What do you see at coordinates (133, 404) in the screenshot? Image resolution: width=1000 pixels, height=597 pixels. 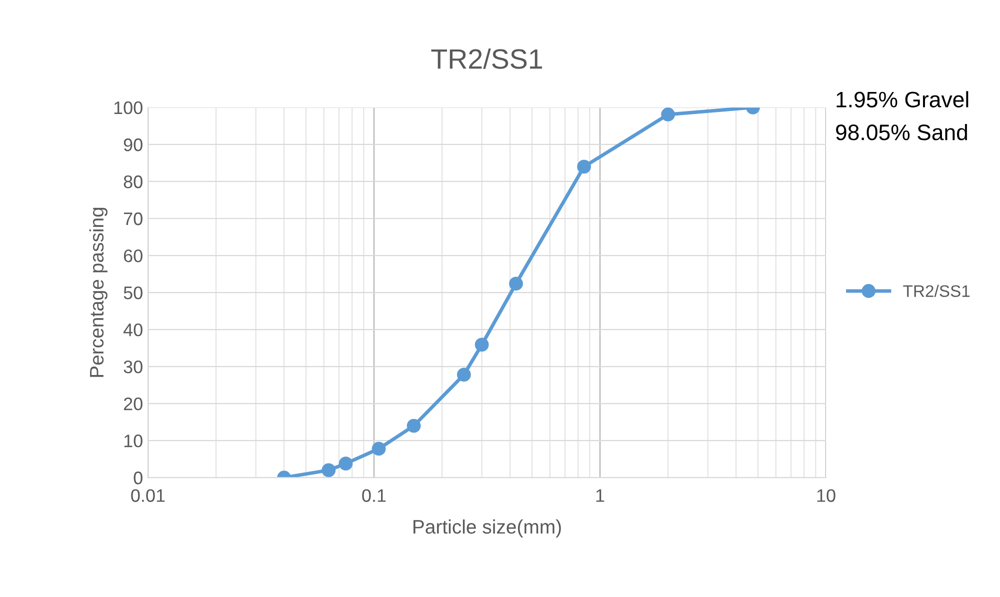 I see `y-tick-label: 20` at bounding box center [133, 404].